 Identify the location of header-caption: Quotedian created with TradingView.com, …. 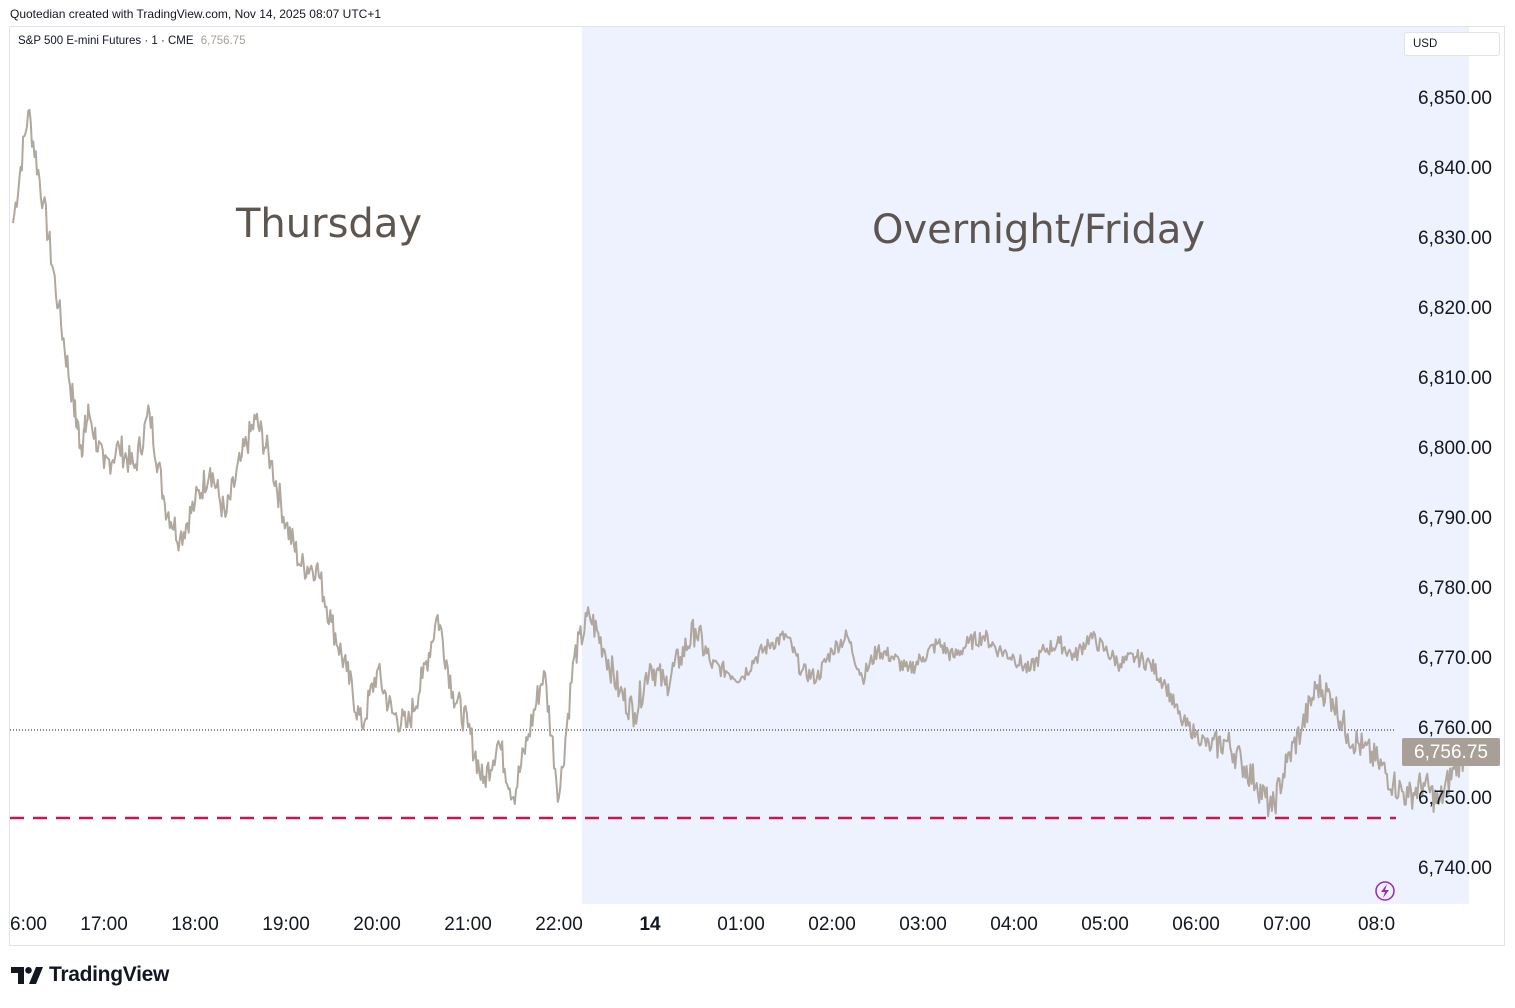
(195, 14).